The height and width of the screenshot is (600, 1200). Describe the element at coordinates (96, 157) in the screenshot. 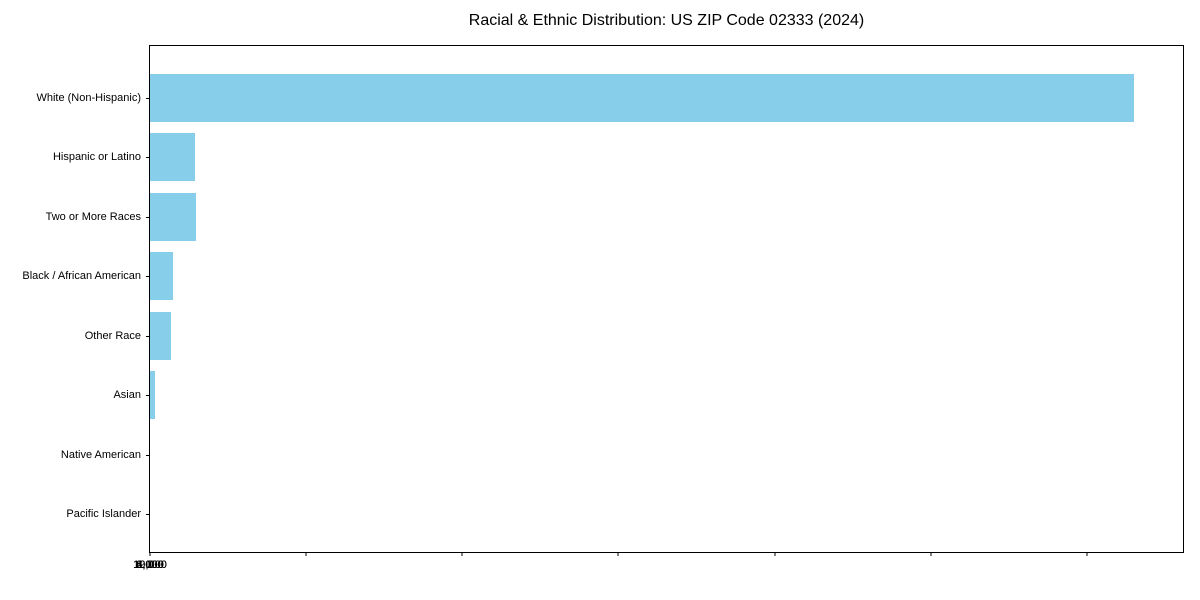

I see `y-tick-label: Hispanic or Latino` at that location.